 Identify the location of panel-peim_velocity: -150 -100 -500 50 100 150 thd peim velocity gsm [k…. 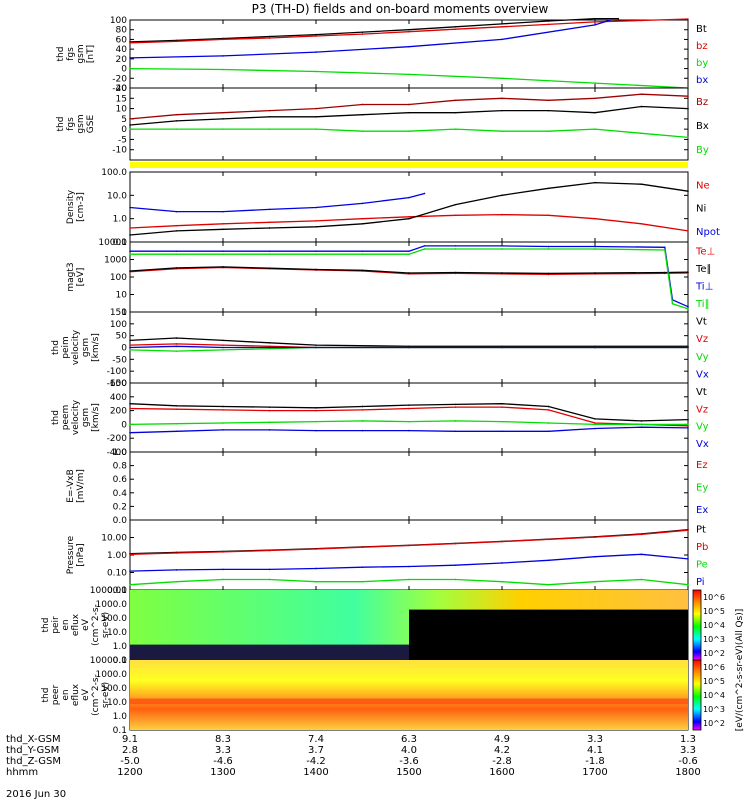
(380, 348).